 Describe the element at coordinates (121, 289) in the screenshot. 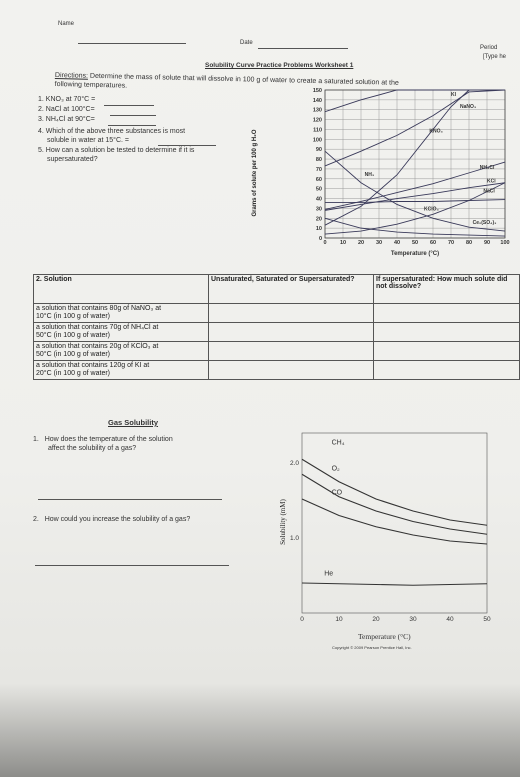

I see `table-header-solution: 2. Solution` at that location.